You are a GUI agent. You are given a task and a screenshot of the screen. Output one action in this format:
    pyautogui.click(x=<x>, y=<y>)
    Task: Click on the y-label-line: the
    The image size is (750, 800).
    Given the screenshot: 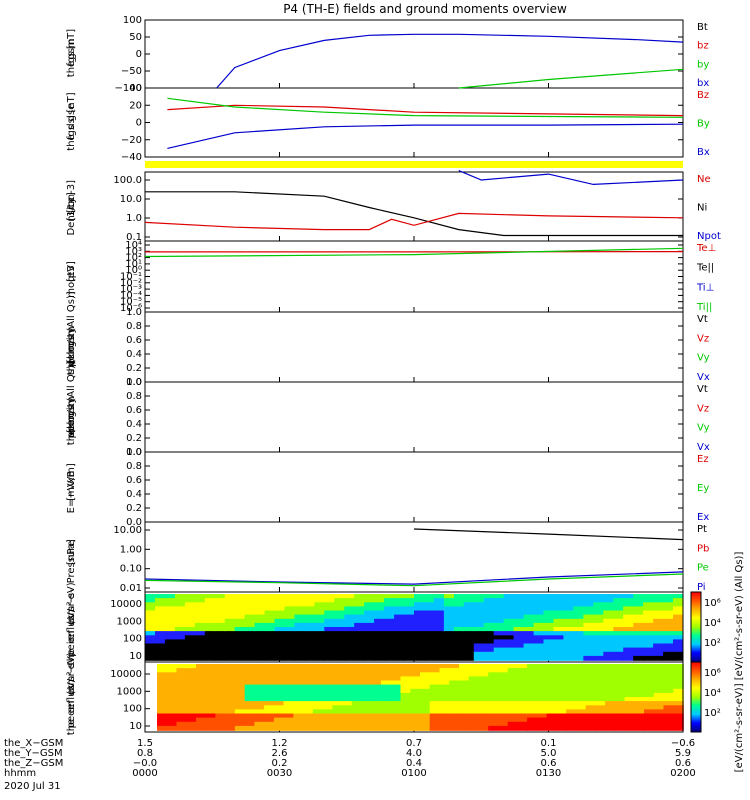 What is the action you would take?
    pyautogui.click(x=71, y=727)
    